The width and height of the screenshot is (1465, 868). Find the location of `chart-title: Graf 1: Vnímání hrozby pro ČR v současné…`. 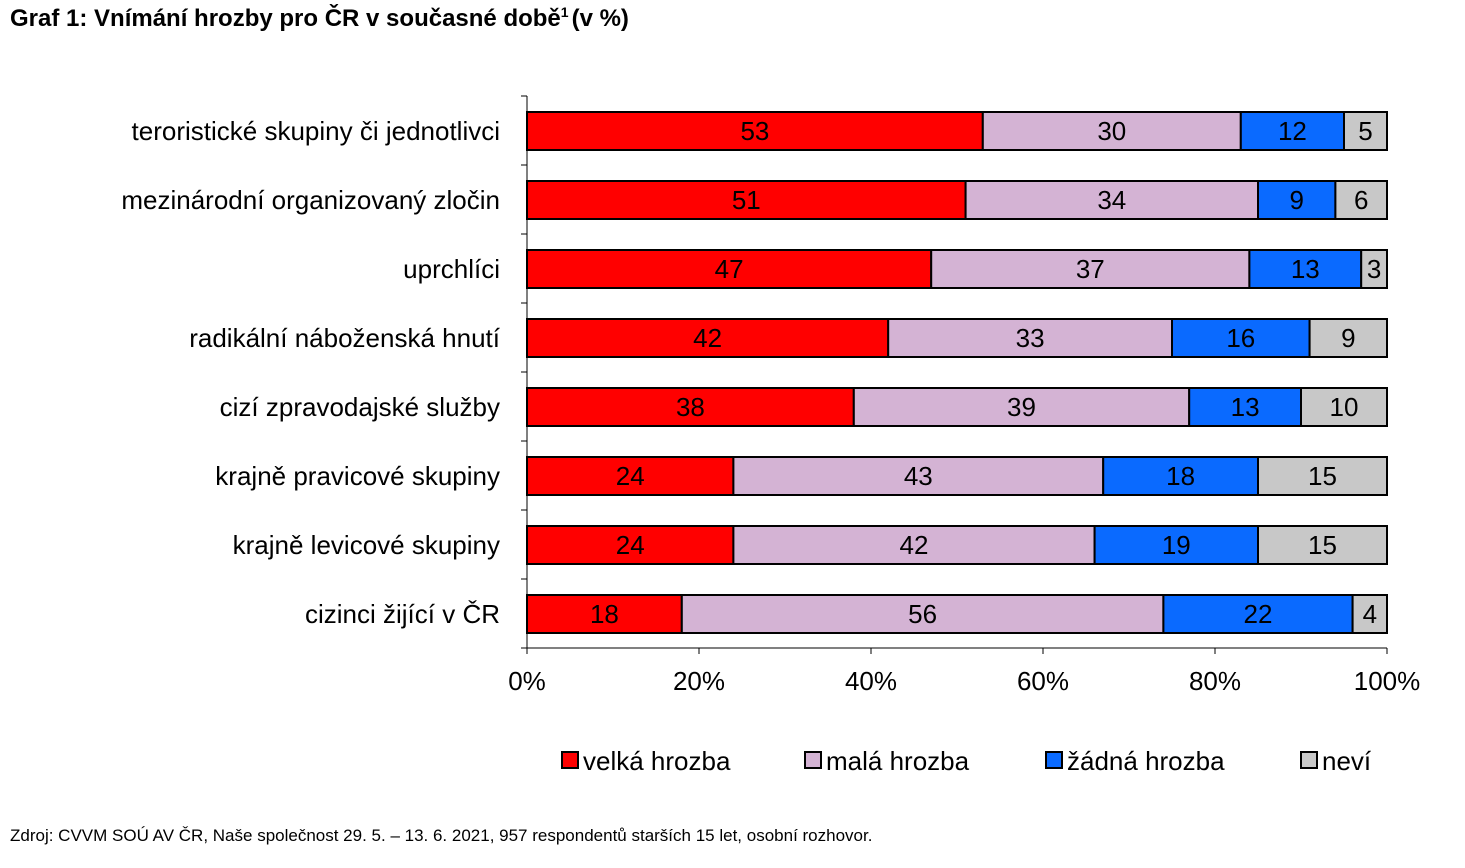

chart-title: Graf 1: Vnímání hrozby pro ČR v současné… is located at coordinates (319, 18).